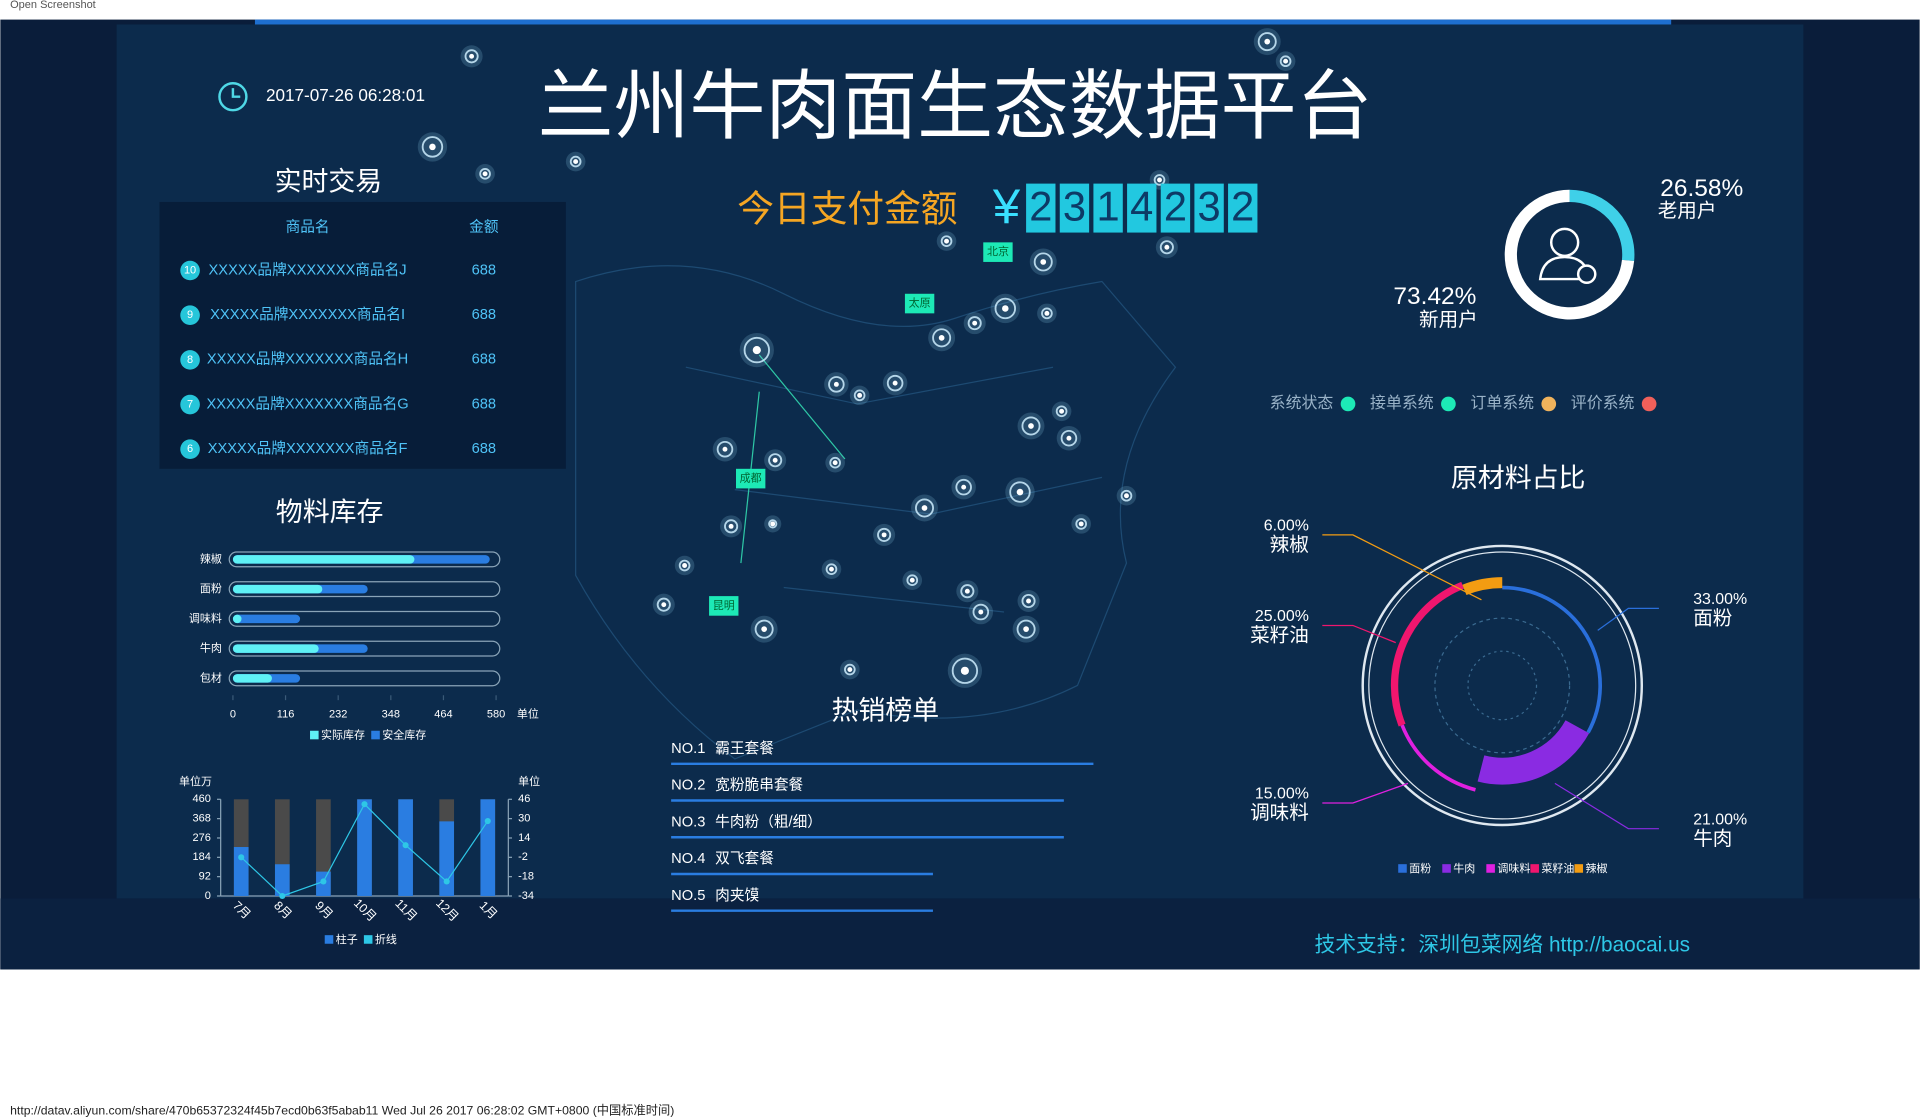  Describe the element at coordinates (1289, 545) in the screenshot. I see `pie-category-label: 辣椒` at that location.